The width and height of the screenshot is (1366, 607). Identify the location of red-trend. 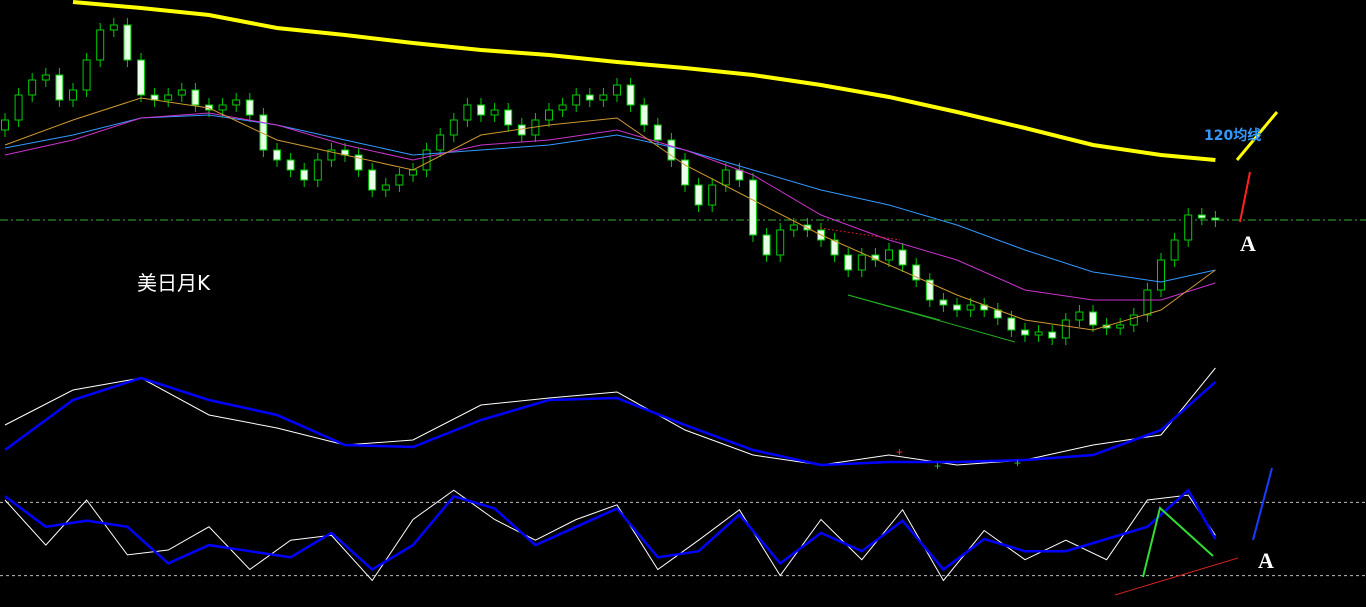
(1245, 197).